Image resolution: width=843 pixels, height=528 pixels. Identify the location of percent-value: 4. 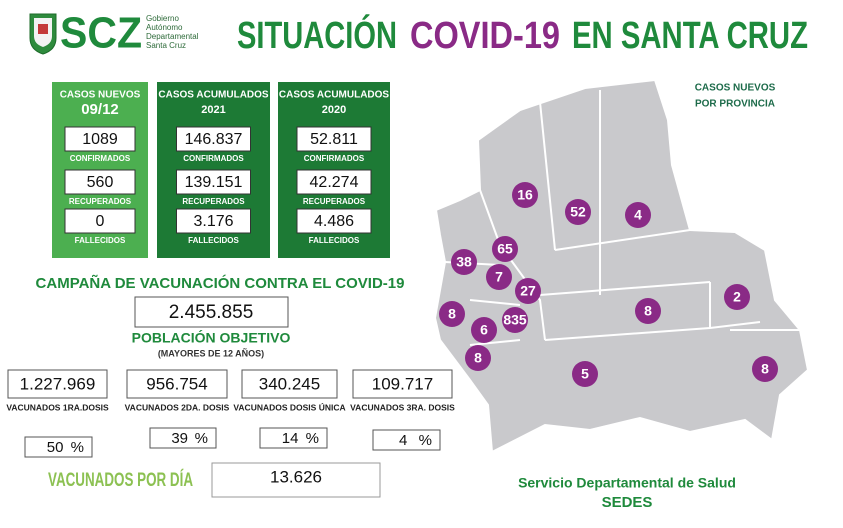
(403, 440).